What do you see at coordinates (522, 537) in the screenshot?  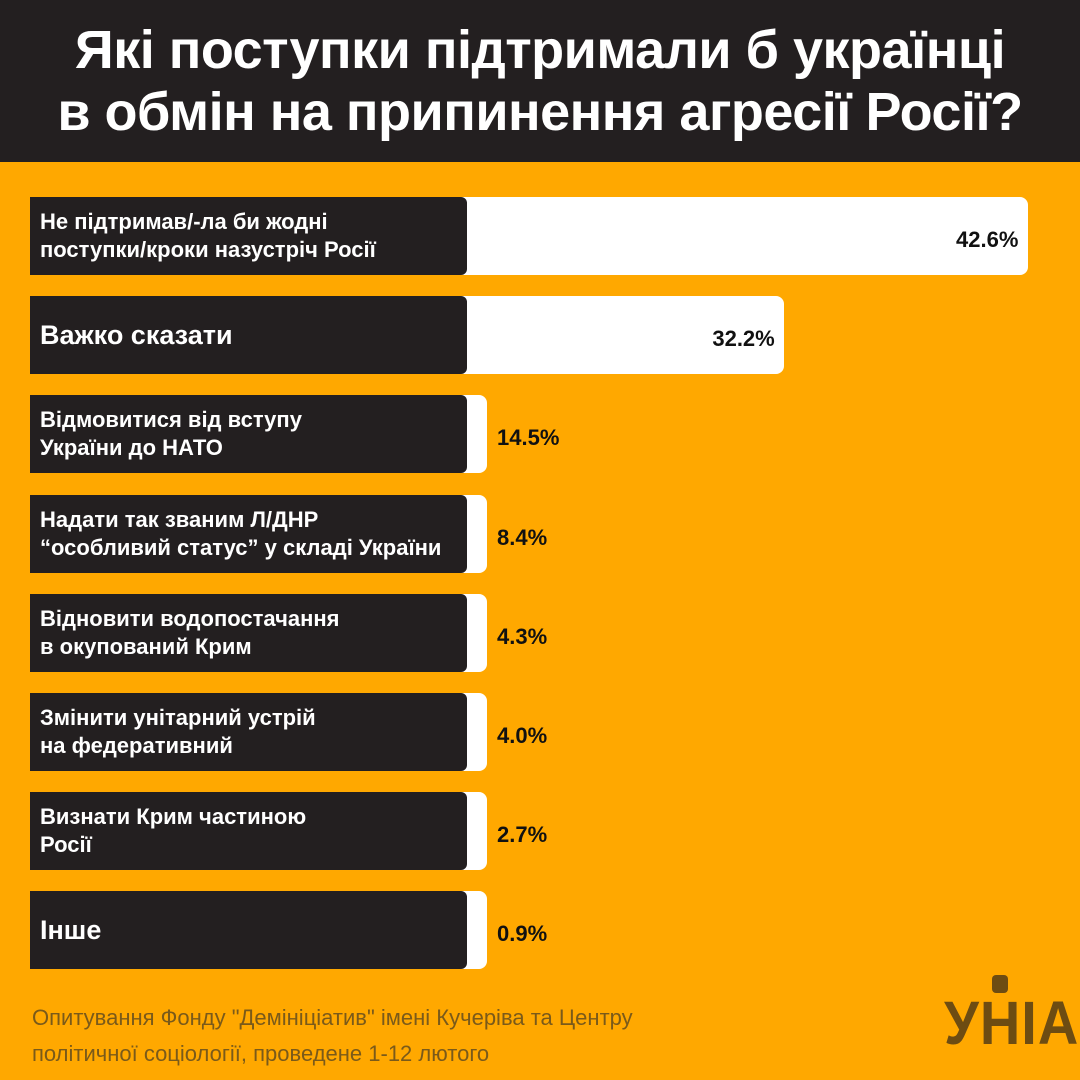 I see `value-label: 8.4%` at bounding box center [522, 537].